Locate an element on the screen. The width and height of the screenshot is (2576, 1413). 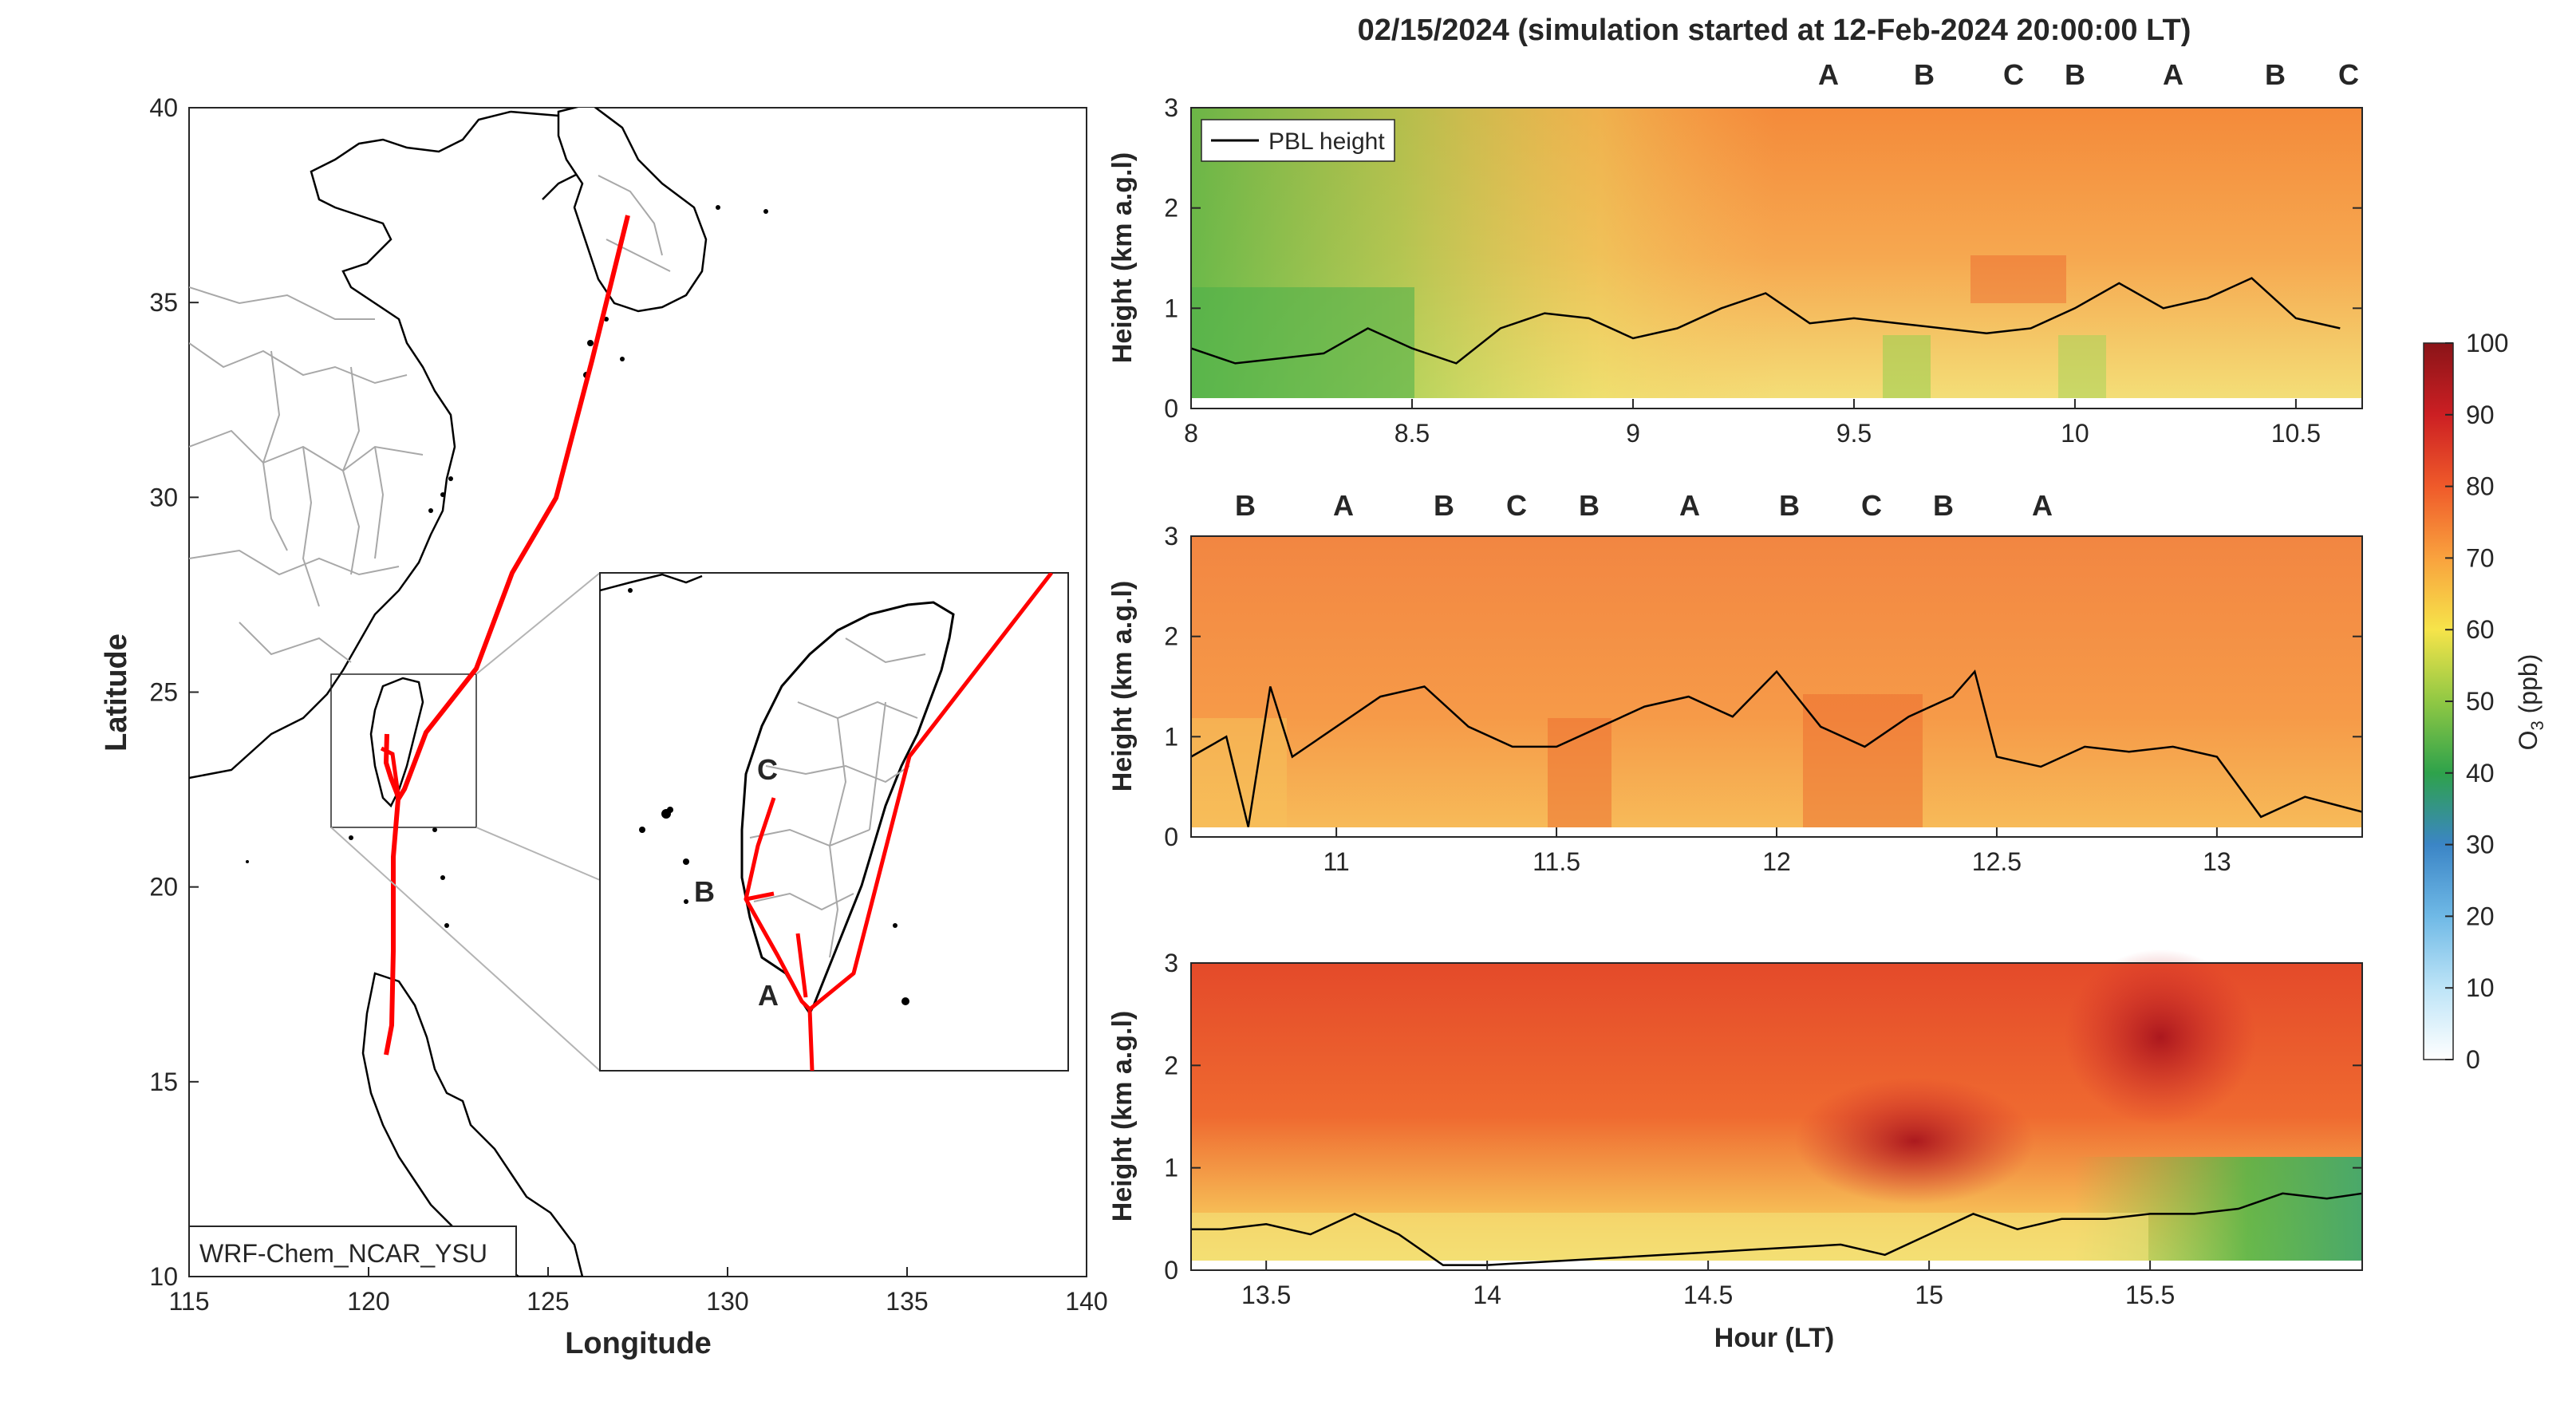
inset-panel: C B A is located at coordinates (834, 822).